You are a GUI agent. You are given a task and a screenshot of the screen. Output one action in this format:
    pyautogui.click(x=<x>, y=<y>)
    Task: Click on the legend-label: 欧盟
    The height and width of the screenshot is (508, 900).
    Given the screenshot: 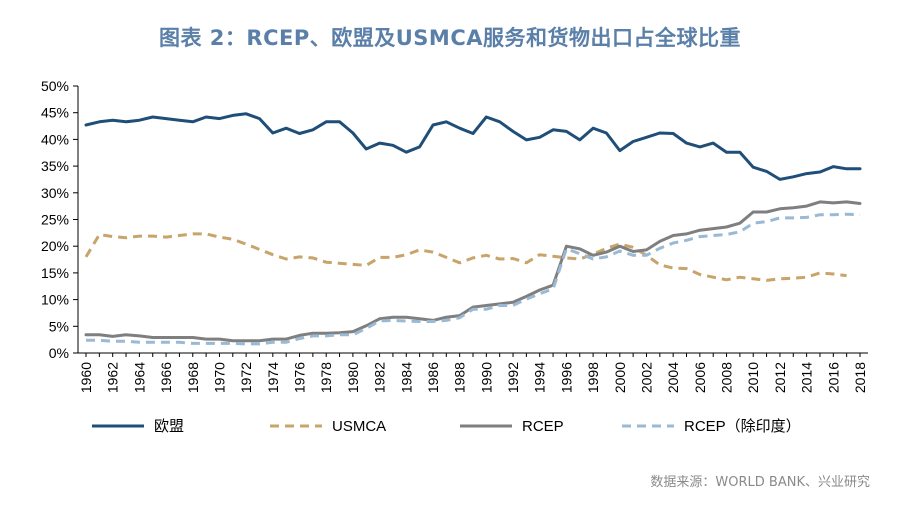 What is the action you would take?
    pyautogui.click(x=169, y=426)
    